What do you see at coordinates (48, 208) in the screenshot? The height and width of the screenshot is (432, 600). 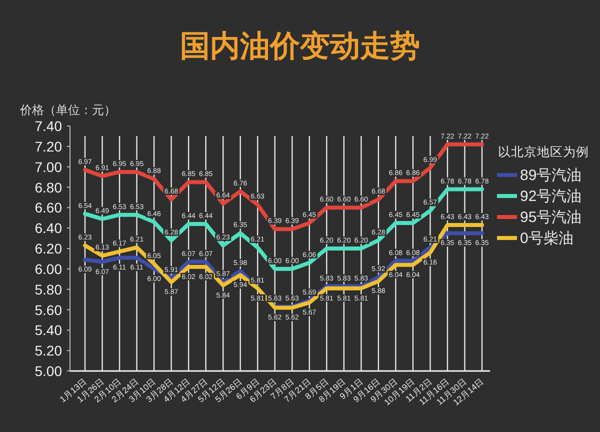 I see `y-tick-label: 6.60` at bounding box center [48, 208].